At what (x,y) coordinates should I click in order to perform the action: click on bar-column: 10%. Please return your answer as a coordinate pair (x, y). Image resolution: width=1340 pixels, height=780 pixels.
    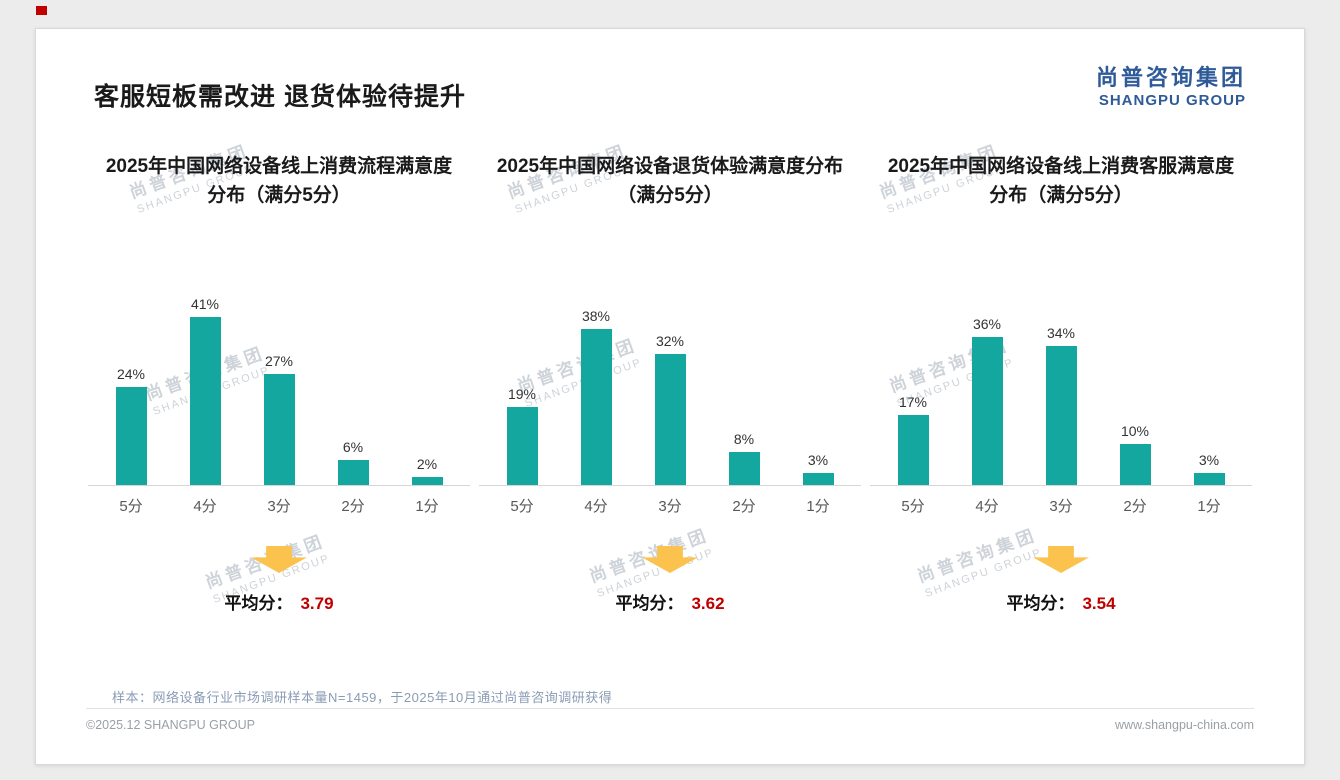
    Looking at the image, I should click on (1135, 454).